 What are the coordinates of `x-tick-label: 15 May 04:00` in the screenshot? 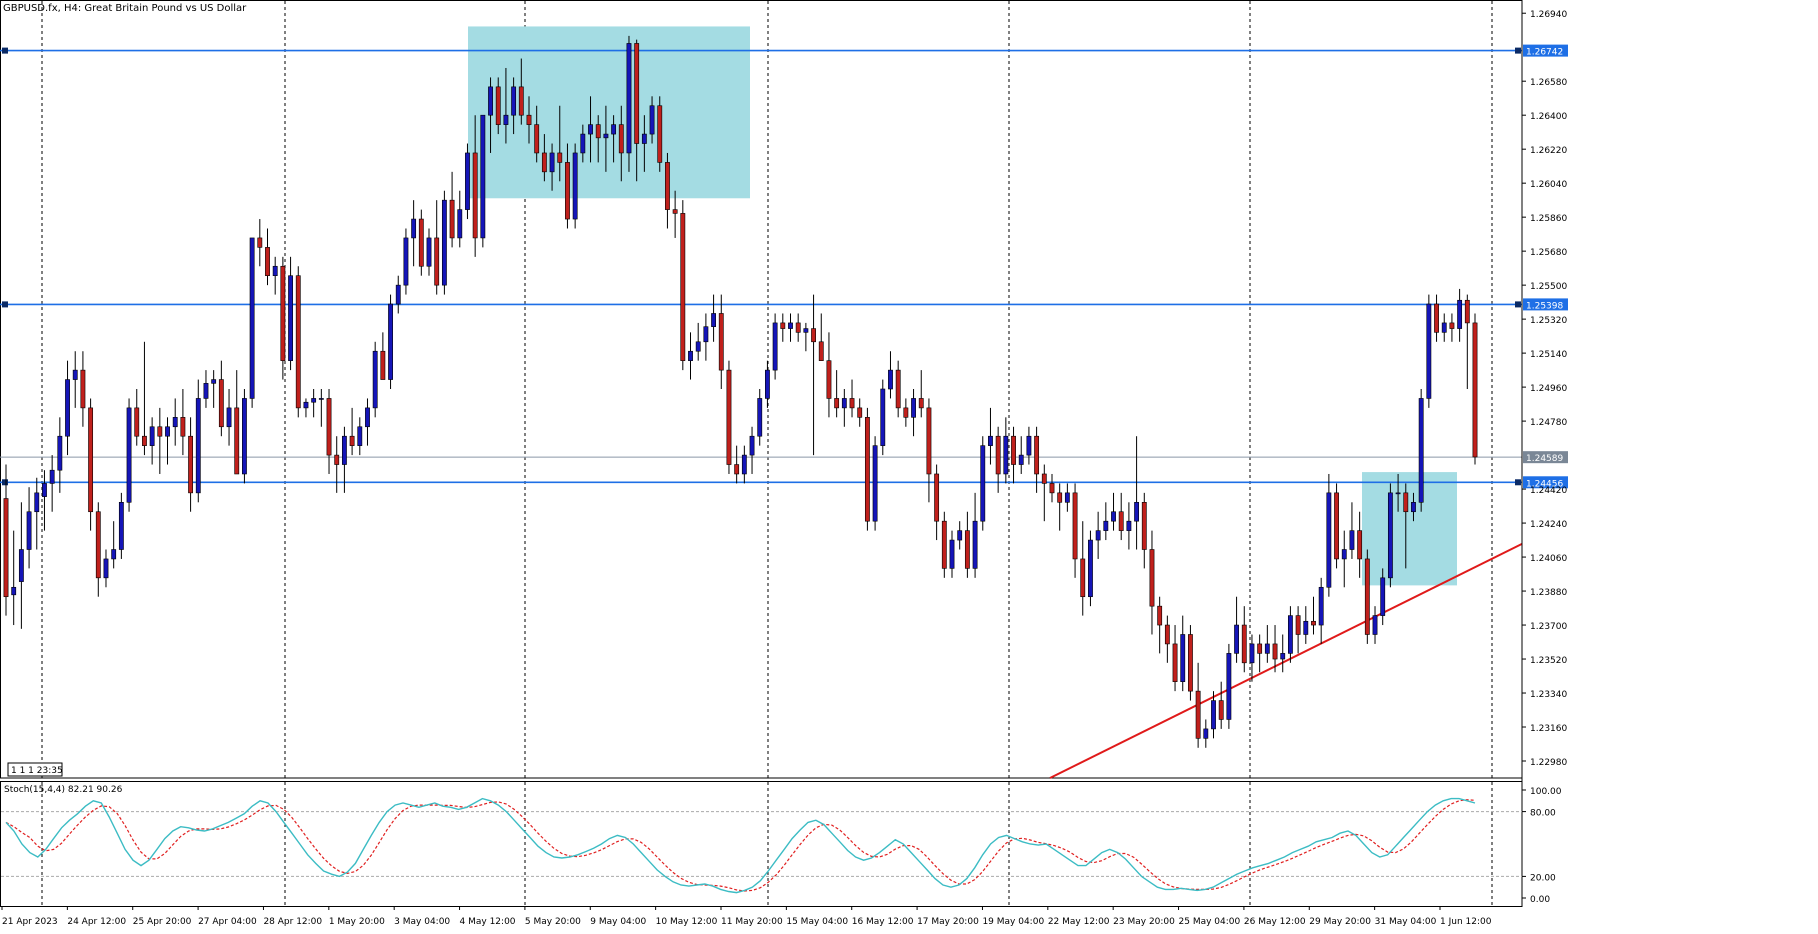 It's located at (817, 922).